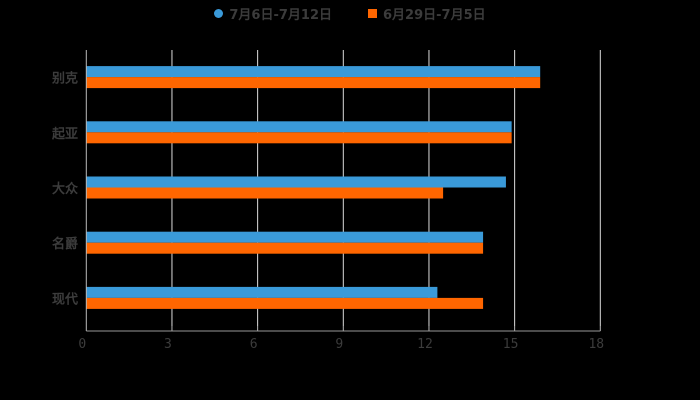 Image resolution: width=700 pixels, height=400 pixels. Describe the element at coordinates (372, 13) in the screenshot. I see `square-marker-icon` at that location.